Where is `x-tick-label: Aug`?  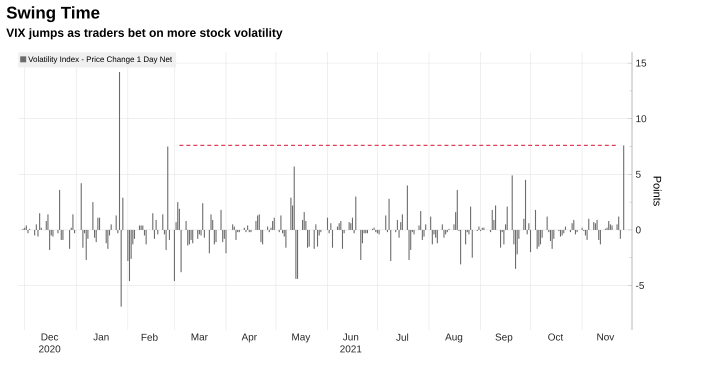 x-tick-label: Aug is located at coordinates (453, 338).